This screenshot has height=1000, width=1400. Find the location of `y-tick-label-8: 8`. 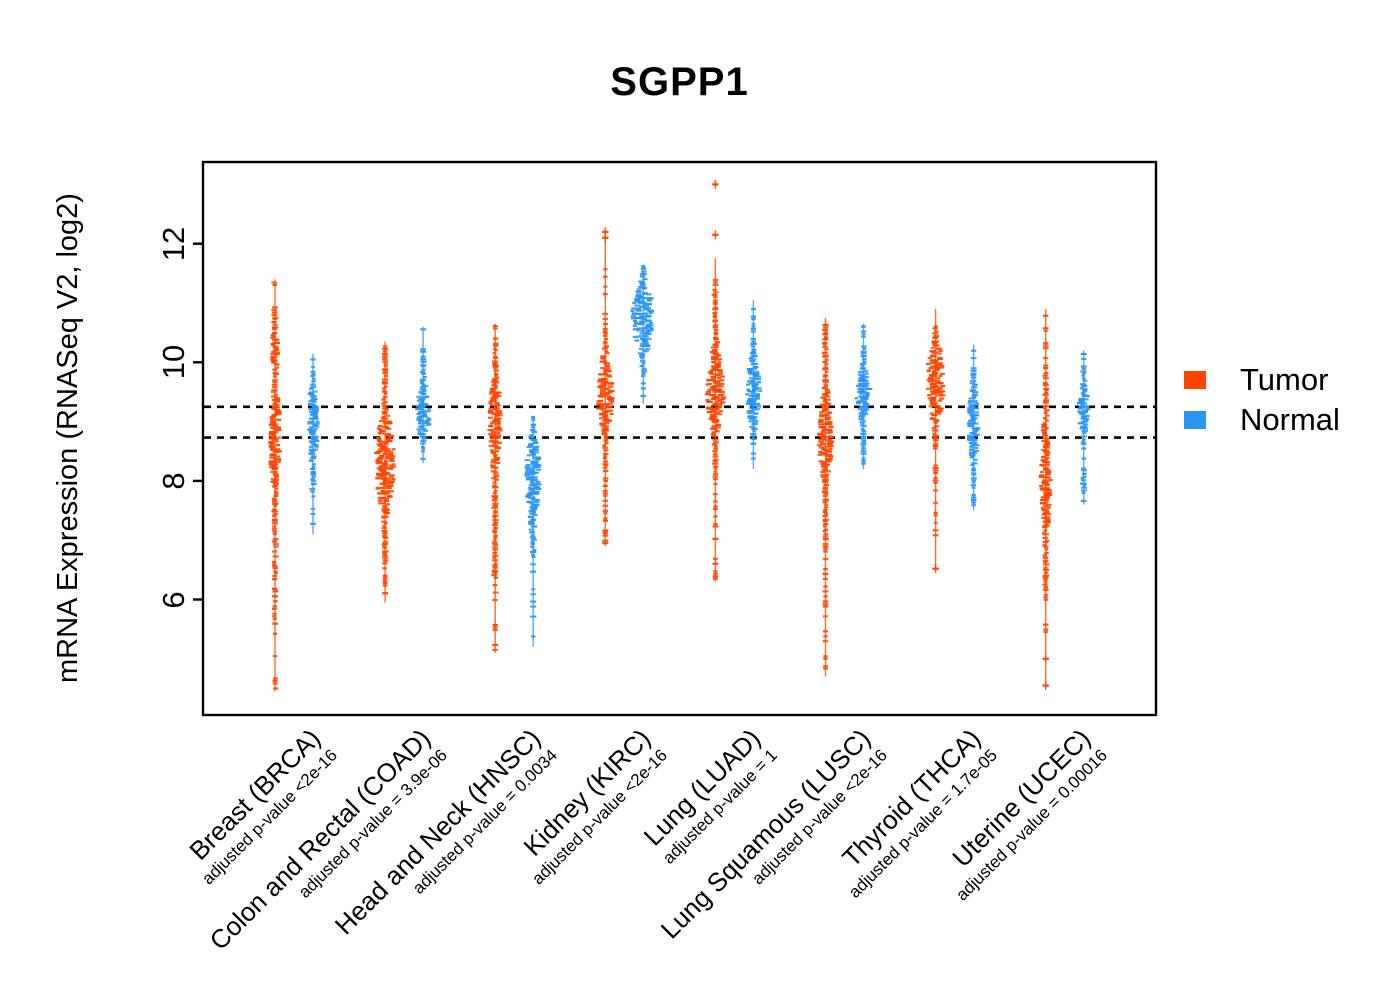

y-tick-label-8: 8 is located at coordinates (173, 481).